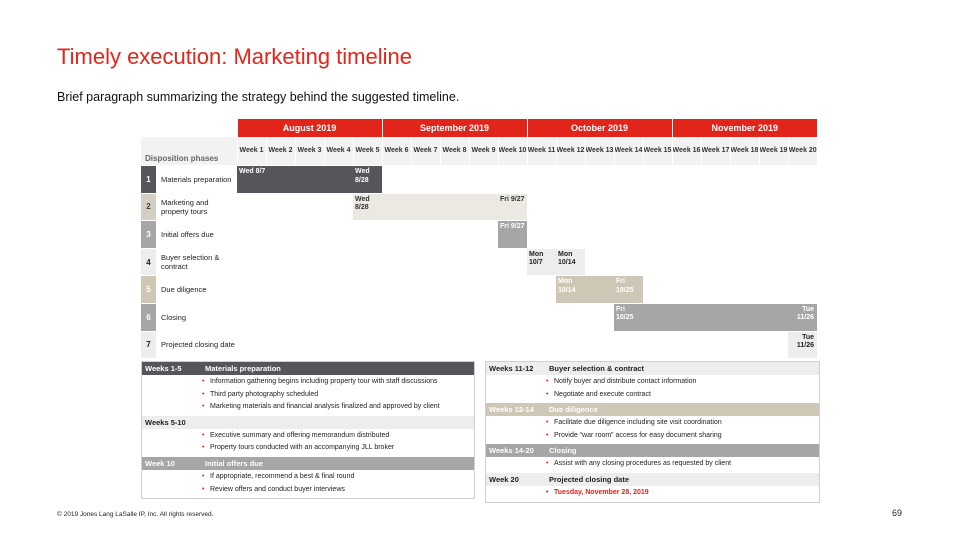 Image resolution: width=960 pixels, height=540 pixels. What do you see at coordinates (425, 151) in the screenshot?
I see `week-header: Week 7` at bounding box center [425, 151].